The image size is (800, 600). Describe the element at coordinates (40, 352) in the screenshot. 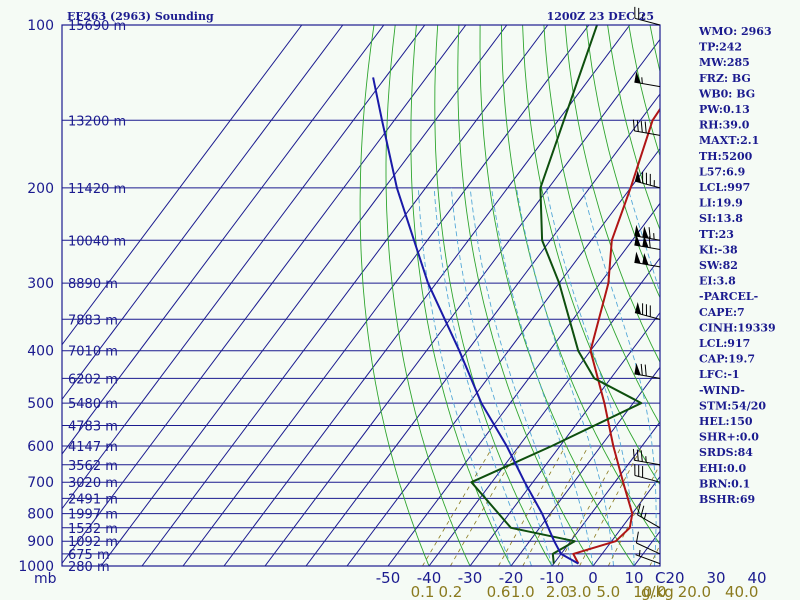

I see `pressure-tick-label: 400` at that location.